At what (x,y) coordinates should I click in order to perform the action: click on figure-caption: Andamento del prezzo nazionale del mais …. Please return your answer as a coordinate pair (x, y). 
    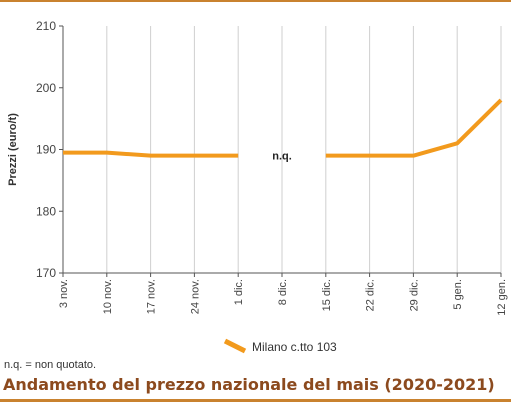
    Looking at the image, I should click on (249, 384).